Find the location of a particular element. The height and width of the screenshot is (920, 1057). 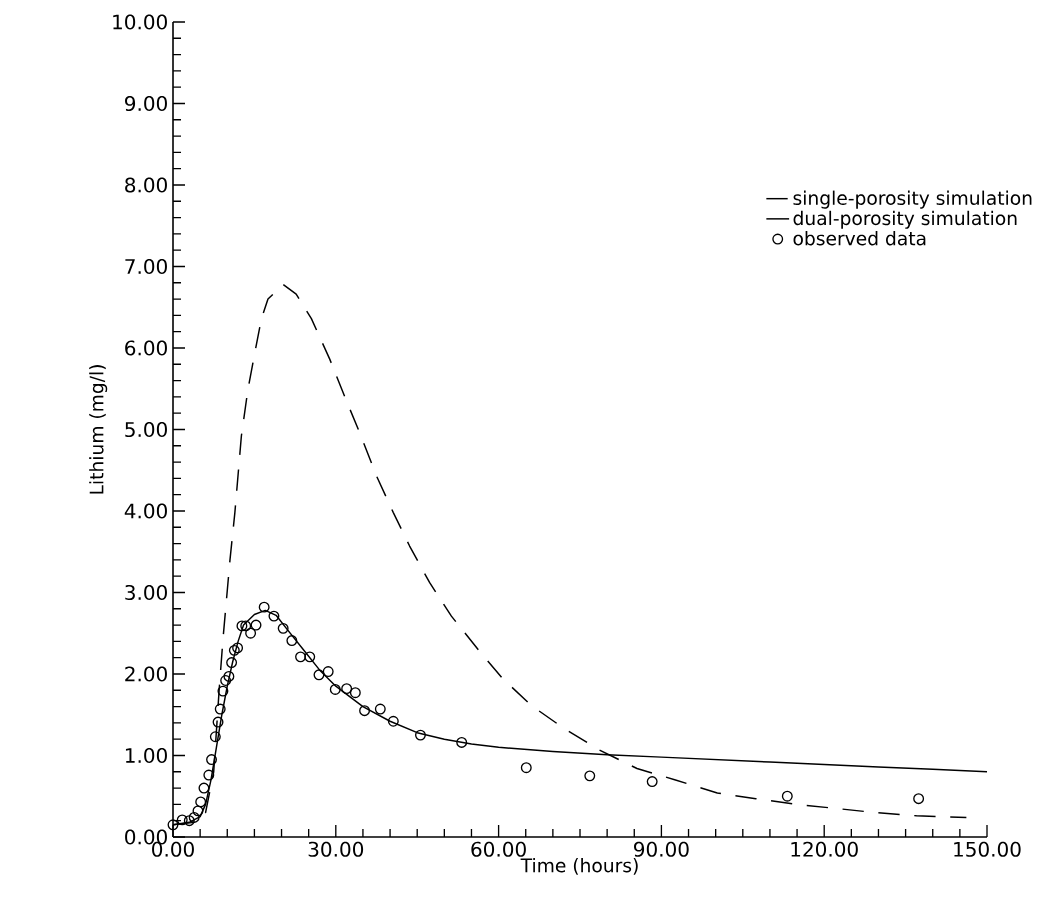

y-axis-title: Lithium (mg/l) is located at coordinates (98, 429).